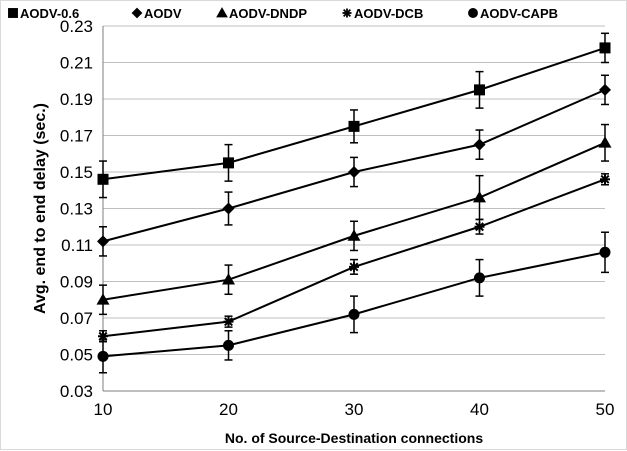  What do you see at coordinates (76, 282) in the screenshot?
I see `y-tick-label: 0.09` at bounding box center [76, 282].